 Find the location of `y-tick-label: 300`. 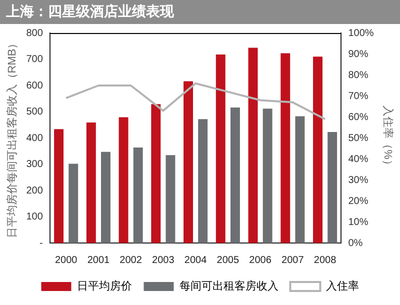

y-tick-label: 300 is located at coordinates (35, 164).